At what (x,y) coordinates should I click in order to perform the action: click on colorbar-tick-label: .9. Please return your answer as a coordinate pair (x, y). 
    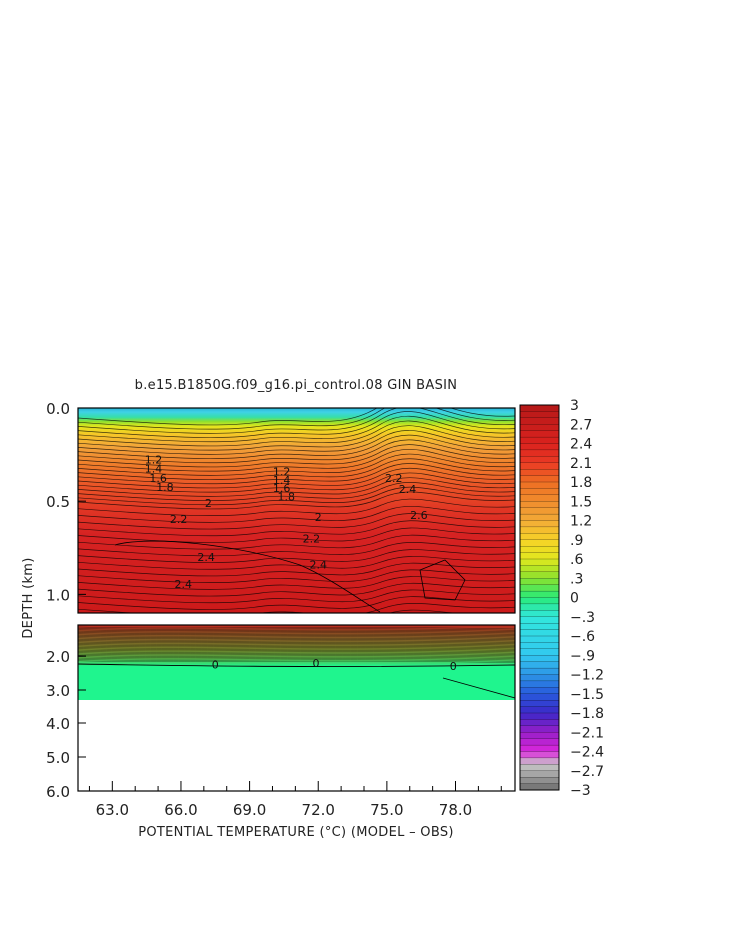
    Looking at the image, I should click on (576, 541).